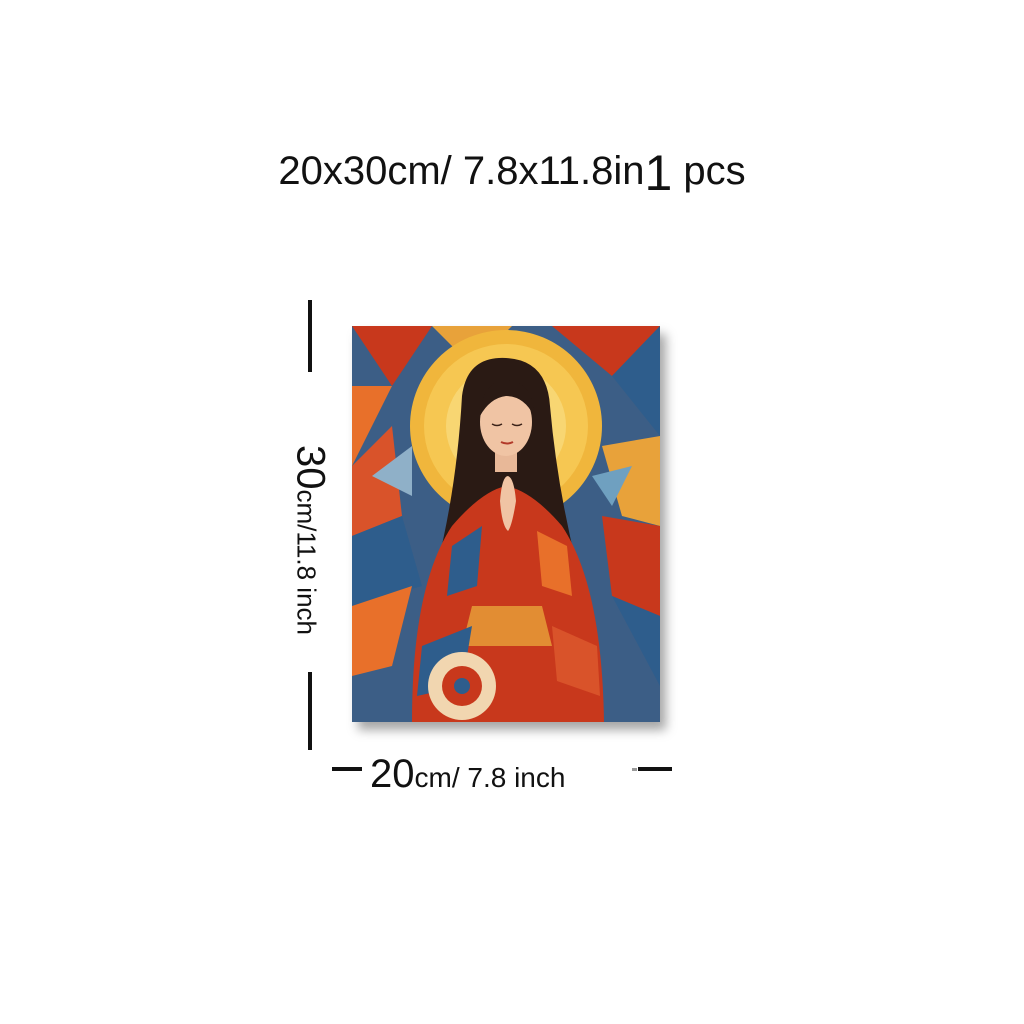 The height and width of the screenshot is (1024, 1024). Describe the element at coordinates (634, 769) in the screenshot. I see `small-mark` at that location.